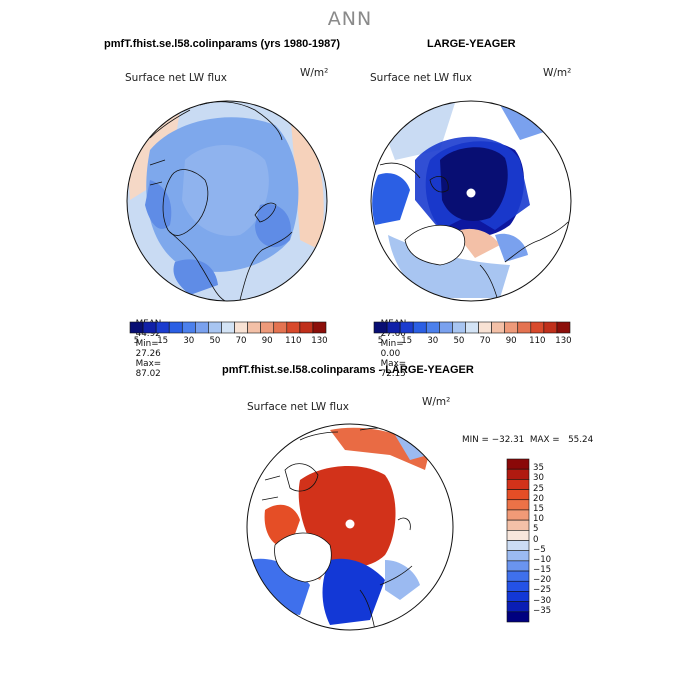  Describe the element at coordinates (225, 190) in the screenshot. I see `panel1-central-field` at that location.